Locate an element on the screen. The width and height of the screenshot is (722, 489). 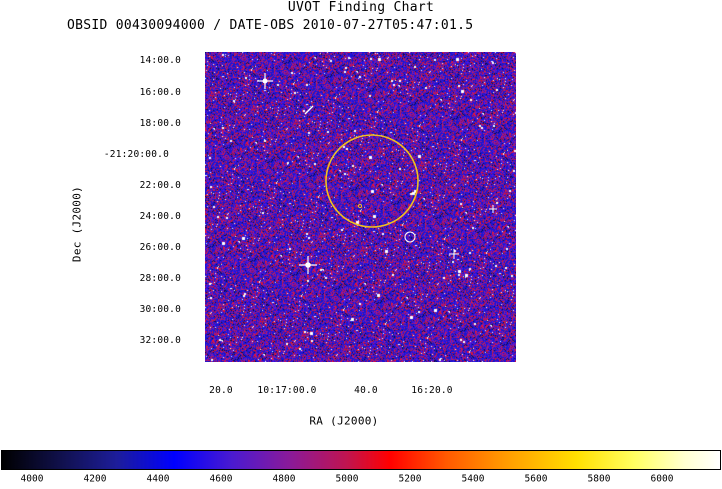
colorbar-tick-label: 5600 is located at coordinates (536, 479).